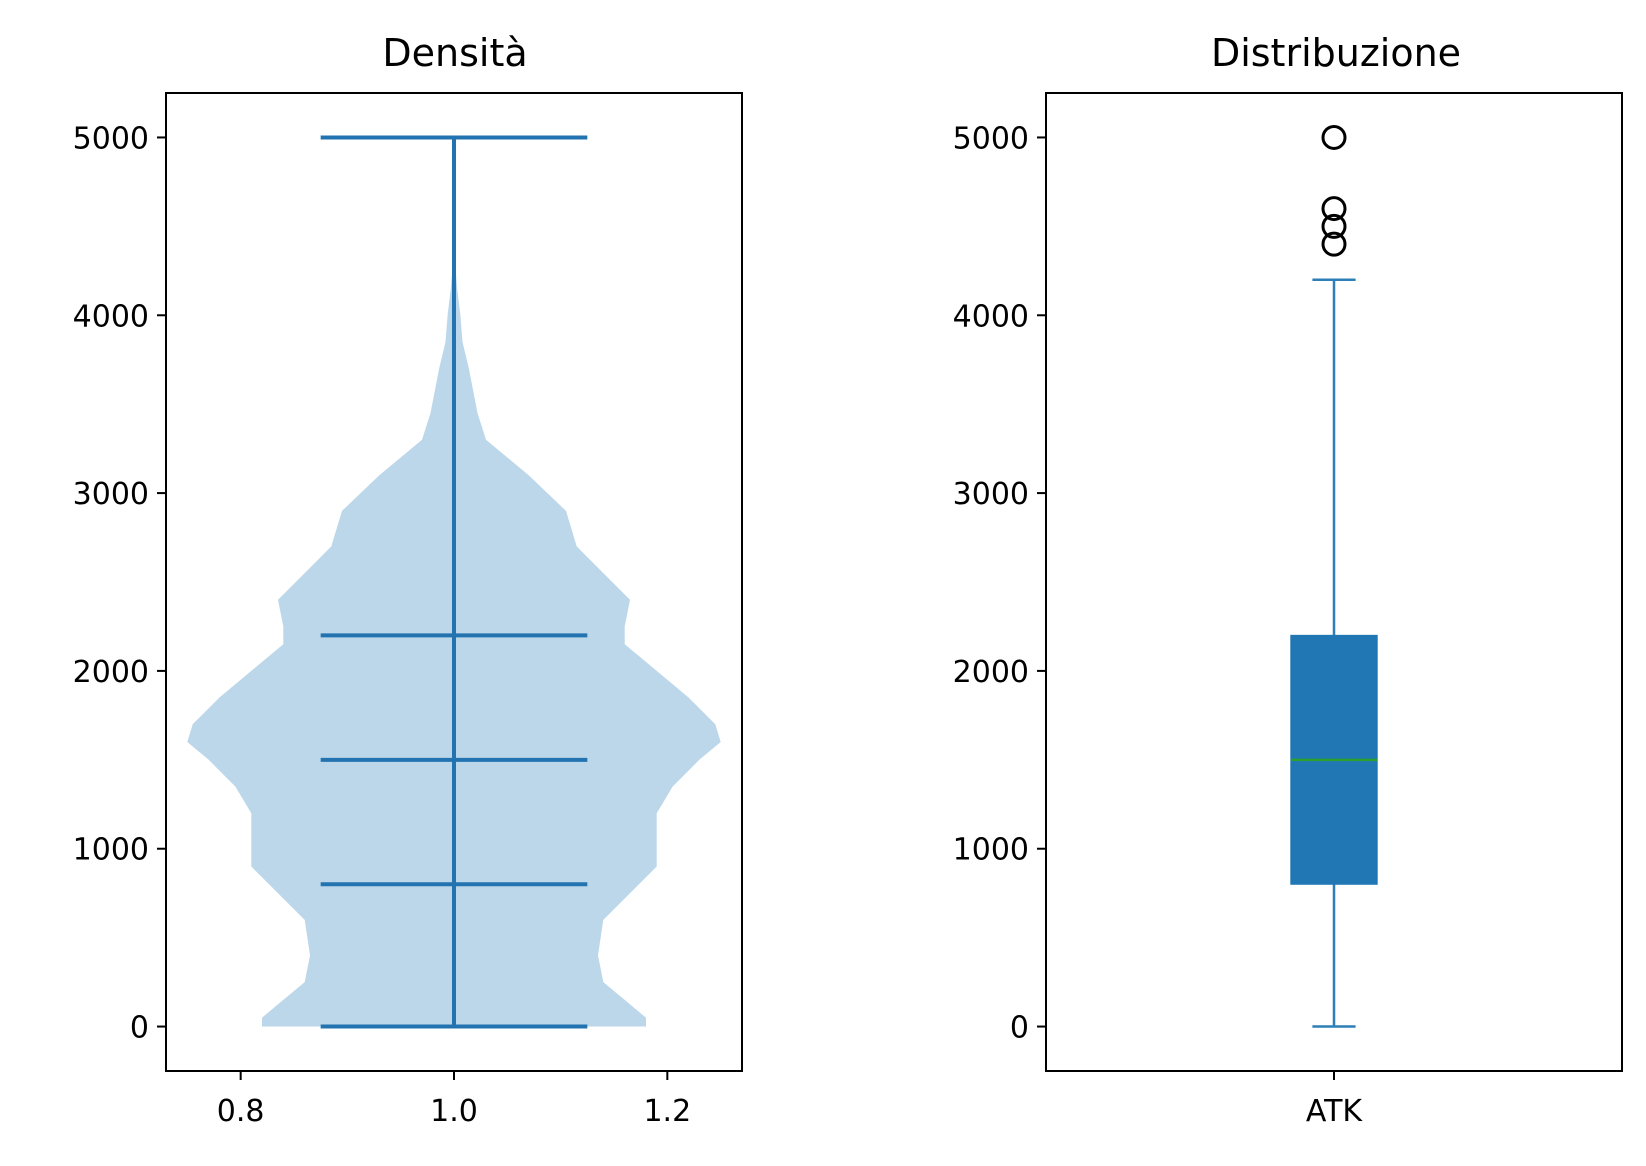 This screenshot has width=1646, height=1166. What do you see at coordinates (111, 316) in the screenshot?
I see `violin-ytick-label: 4000` at bounding box center [111, 316].